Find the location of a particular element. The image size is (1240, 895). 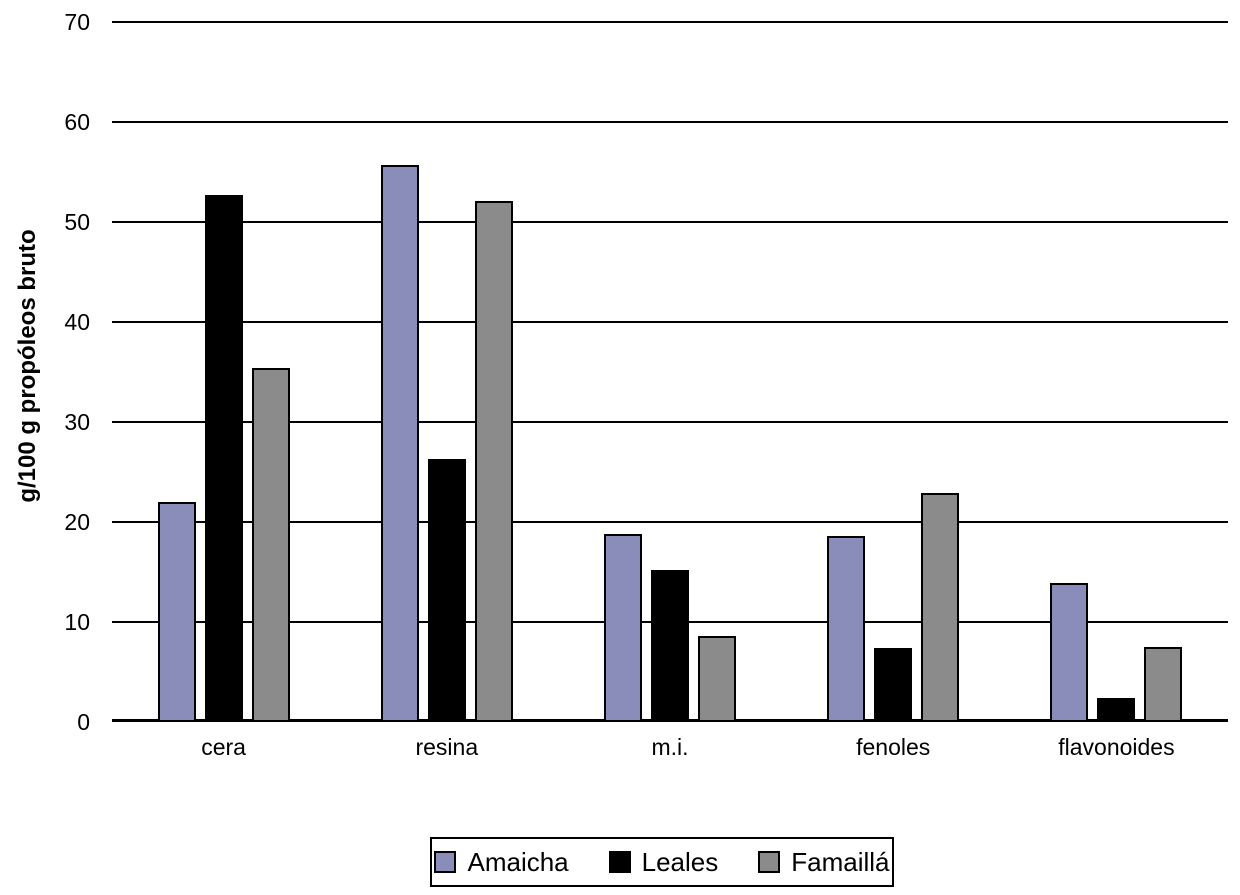

bar-famailla-fenoles is located at coordinates (940, 607).